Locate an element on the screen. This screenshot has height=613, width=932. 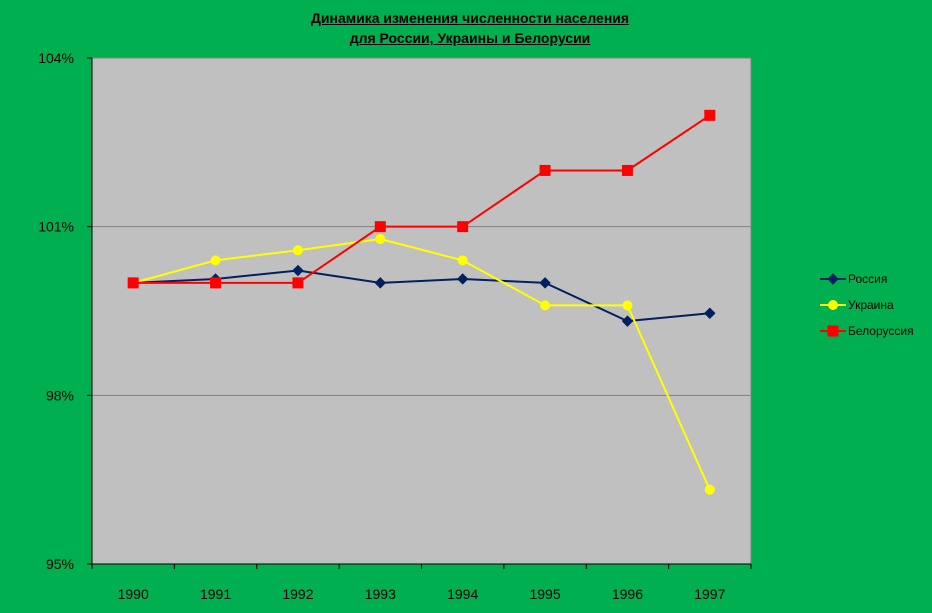
legend-label: Россия is located at coordinates (867, 279).